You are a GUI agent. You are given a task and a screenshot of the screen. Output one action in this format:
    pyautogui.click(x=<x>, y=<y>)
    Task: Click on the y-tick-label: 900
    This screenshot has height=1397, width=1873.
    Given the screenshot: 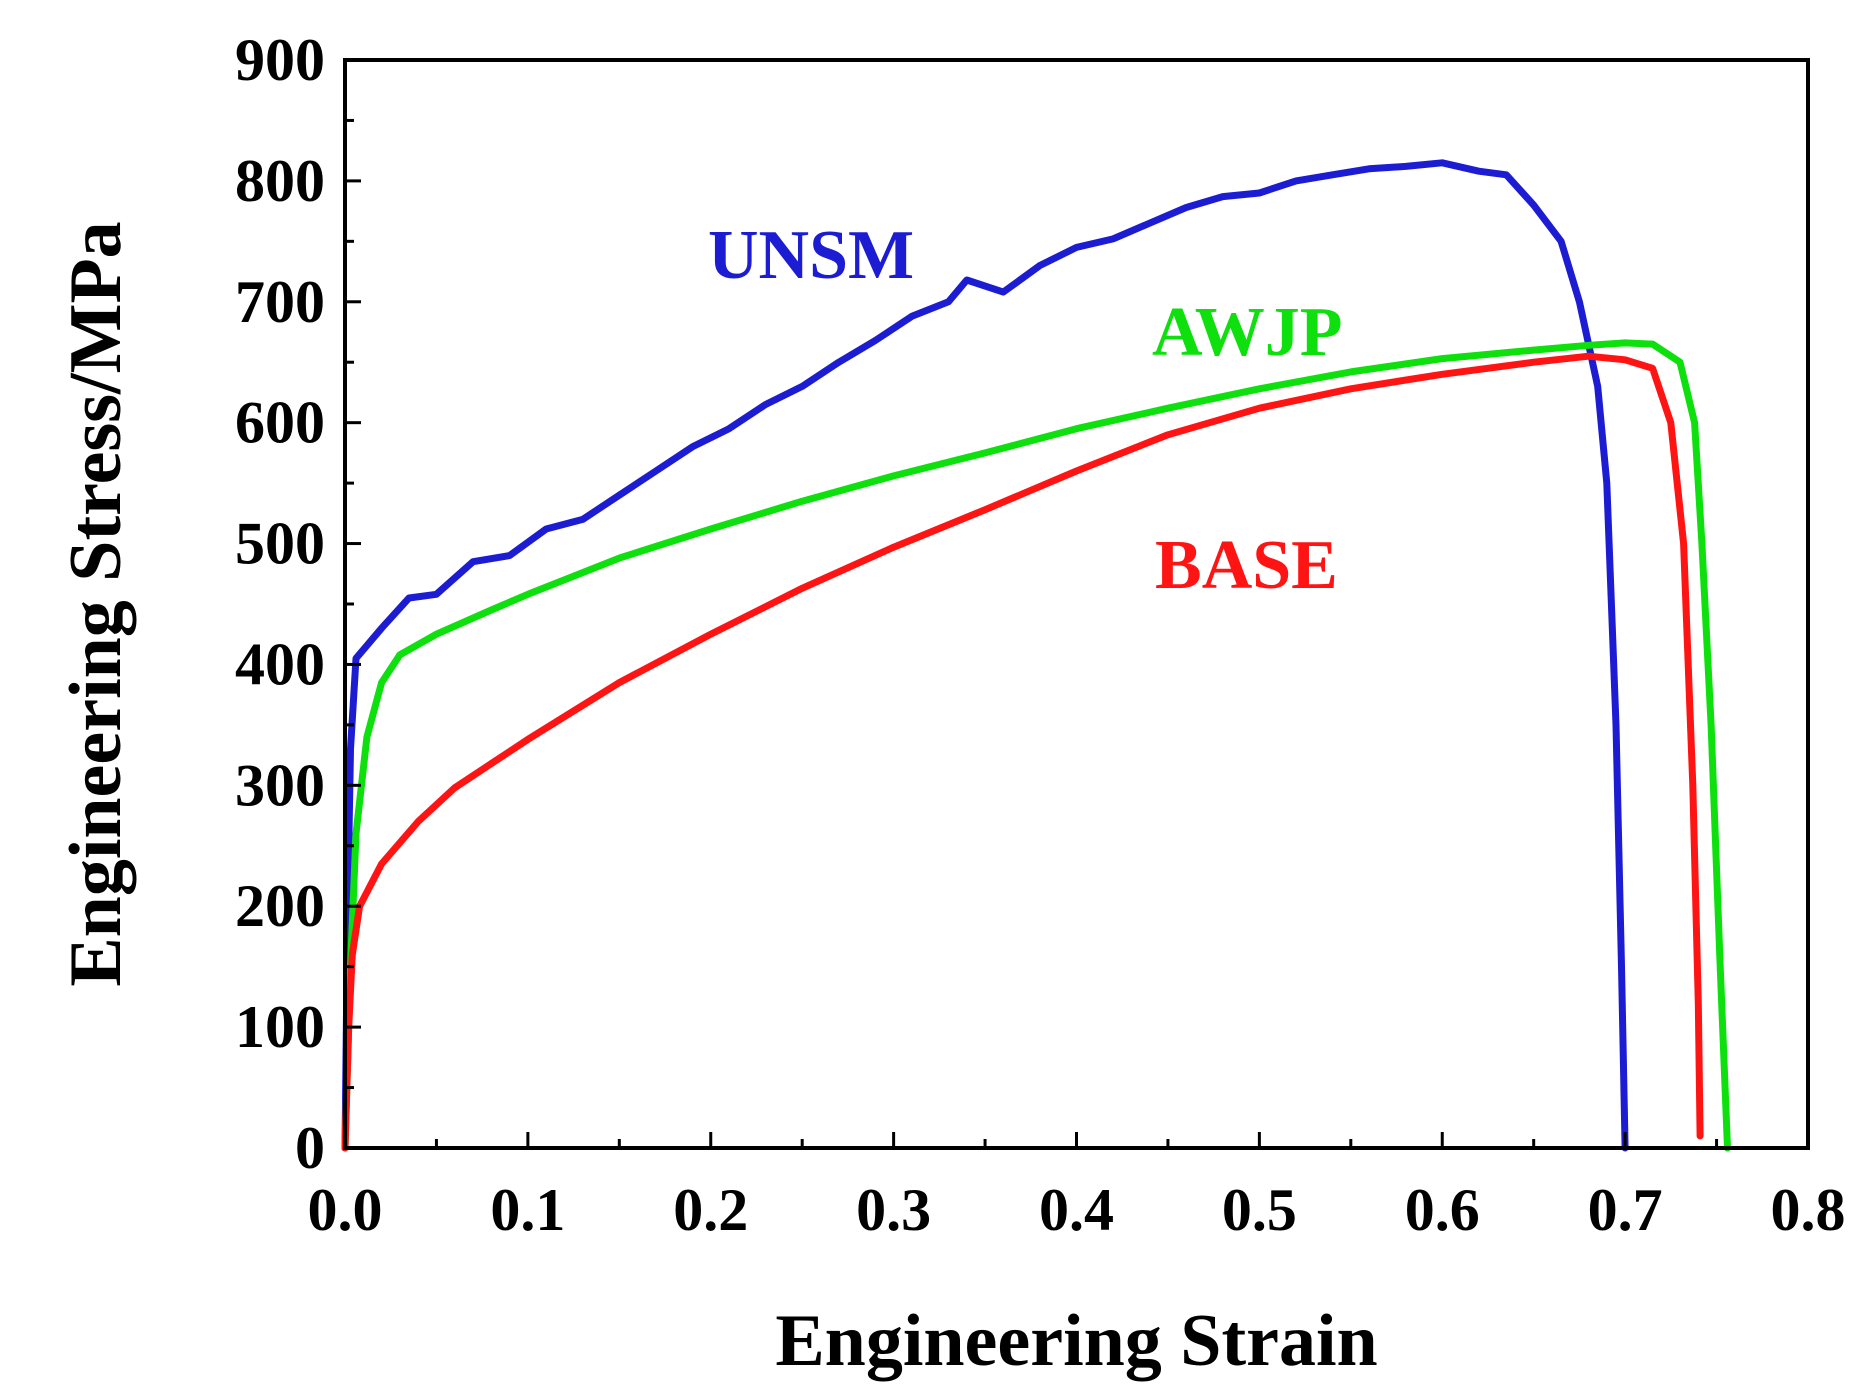 What is the action you would take?
    pyautogui.click(x=280, y=60)
    